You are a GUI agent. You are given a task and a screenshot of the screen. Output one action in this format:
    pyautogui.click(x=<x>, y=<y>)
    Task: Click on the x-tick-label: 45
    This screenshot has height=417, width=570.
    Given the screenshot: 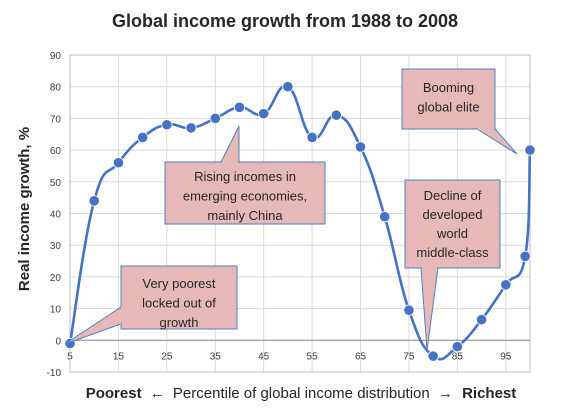 What is the action you would take?
    pyautogui.click(x=264, y=356)
    